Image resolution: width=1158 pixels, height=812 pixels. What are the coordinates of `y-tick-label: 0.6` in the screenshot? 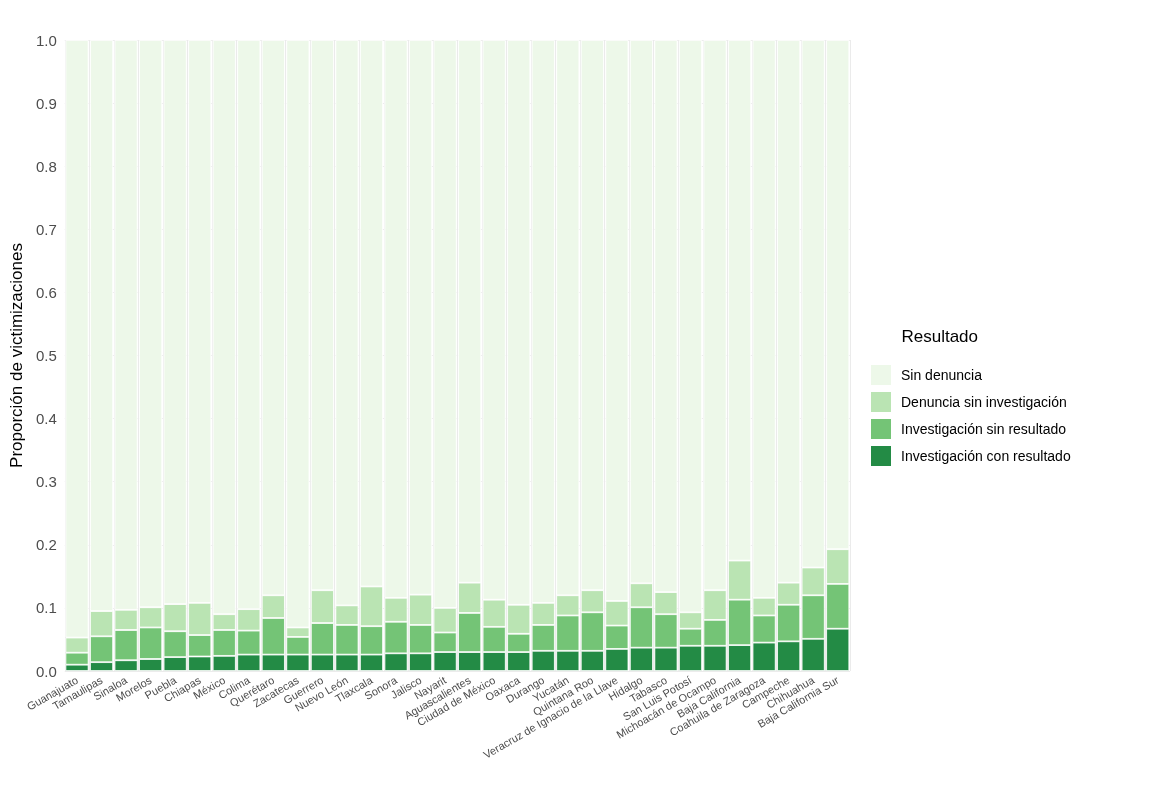 It's located at (46, 292).